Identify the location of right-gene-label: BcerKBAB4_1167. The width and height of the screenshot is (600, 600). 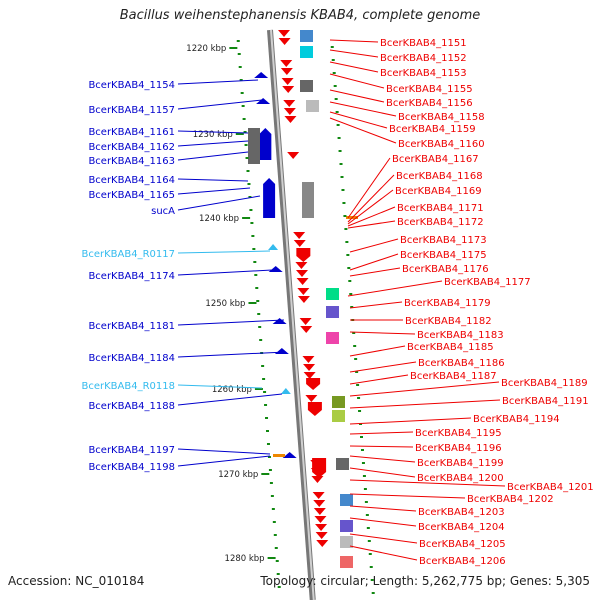
(435, 159).